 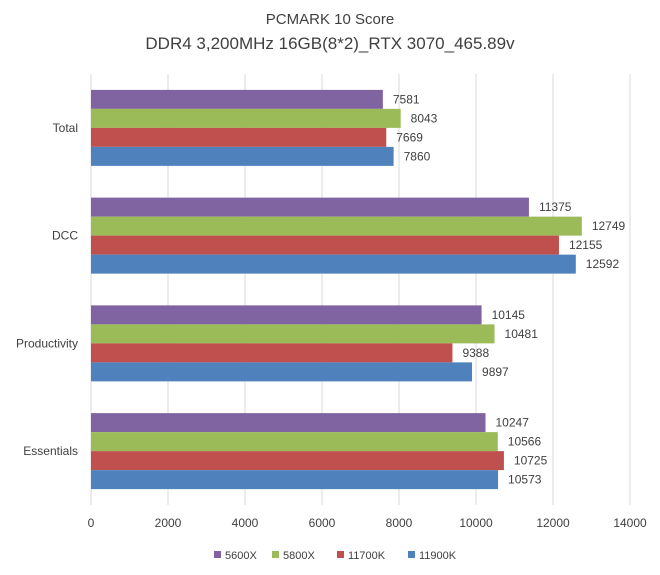 I want to click on x-tick-label: 8000, so click(x=399, y=523).